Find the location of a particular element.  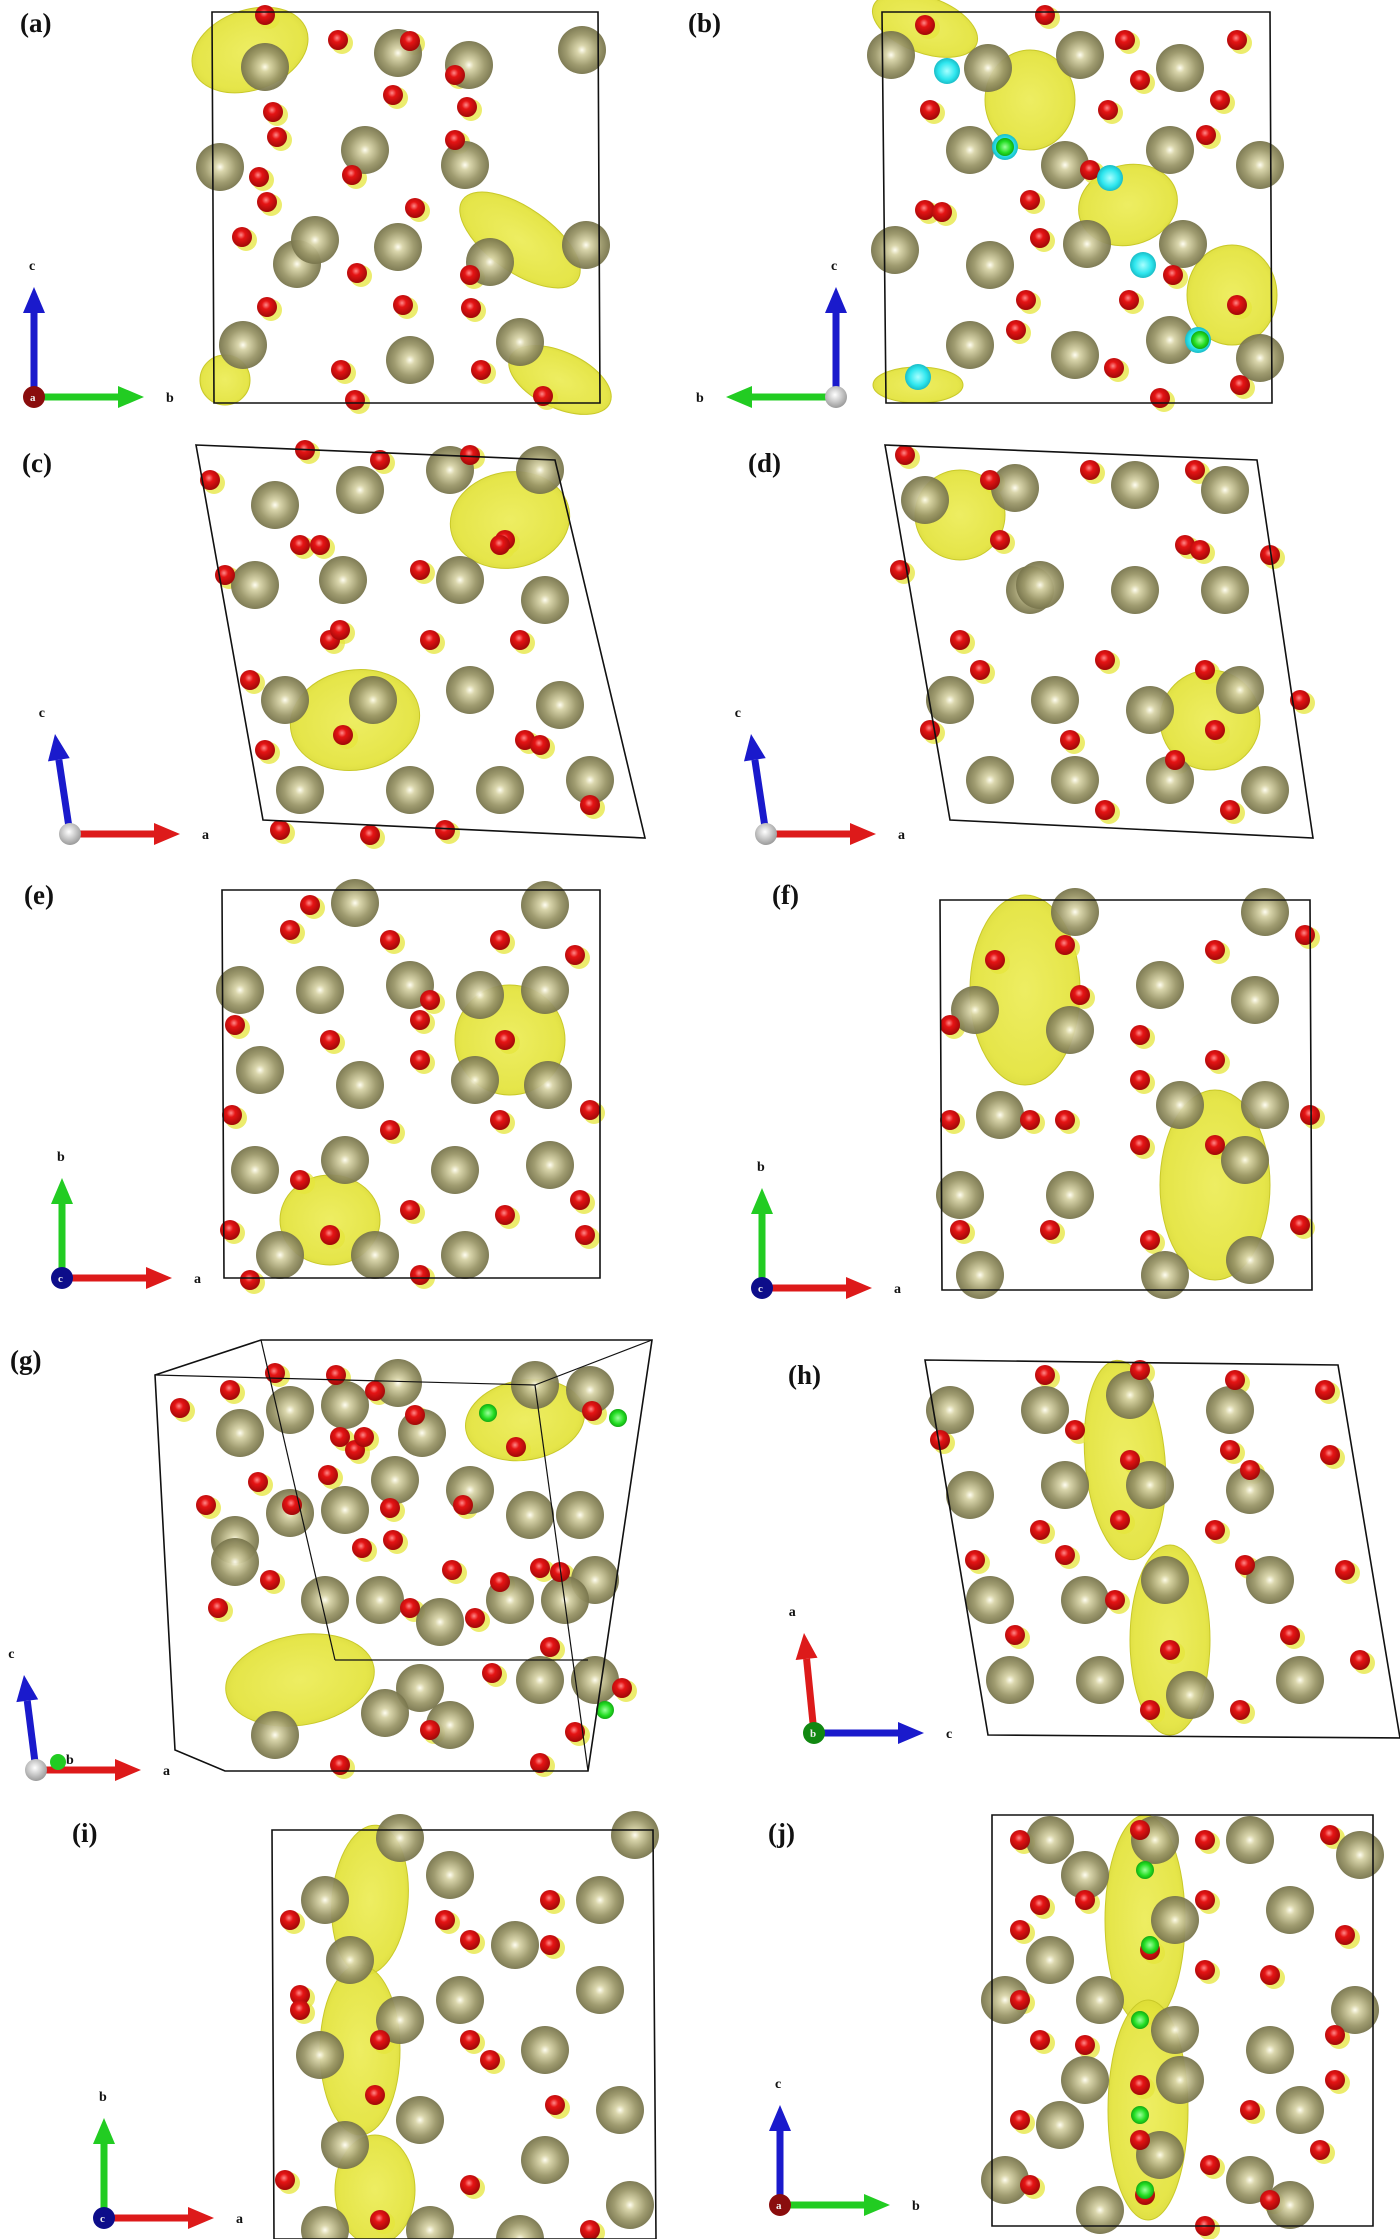

axis-a-shaft is located at coordinates (810, 1696).